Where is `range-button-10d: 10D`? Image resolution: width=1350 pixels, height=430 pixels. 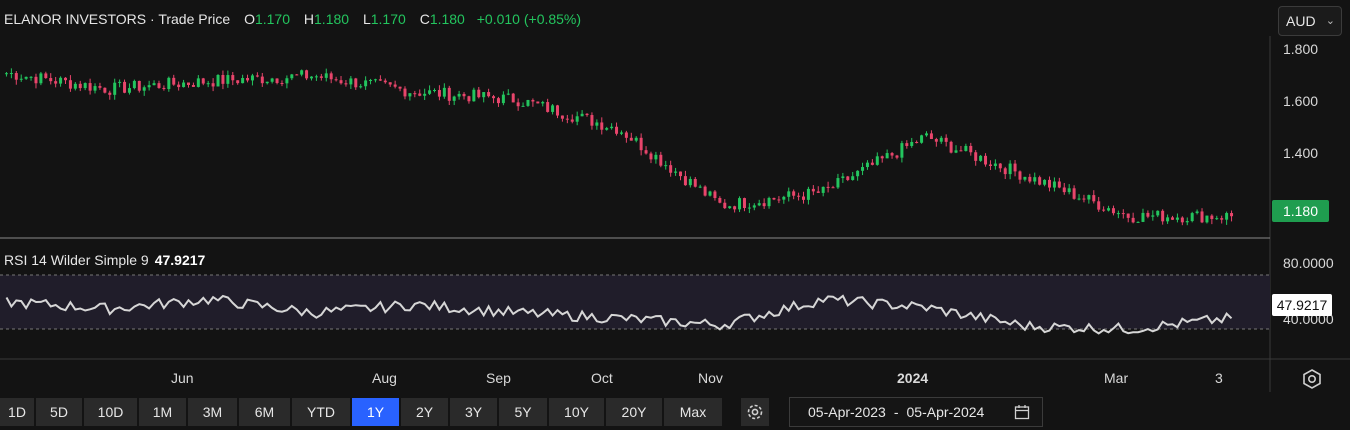
range-button-10d: 10D is located at coordinates (110, 412).